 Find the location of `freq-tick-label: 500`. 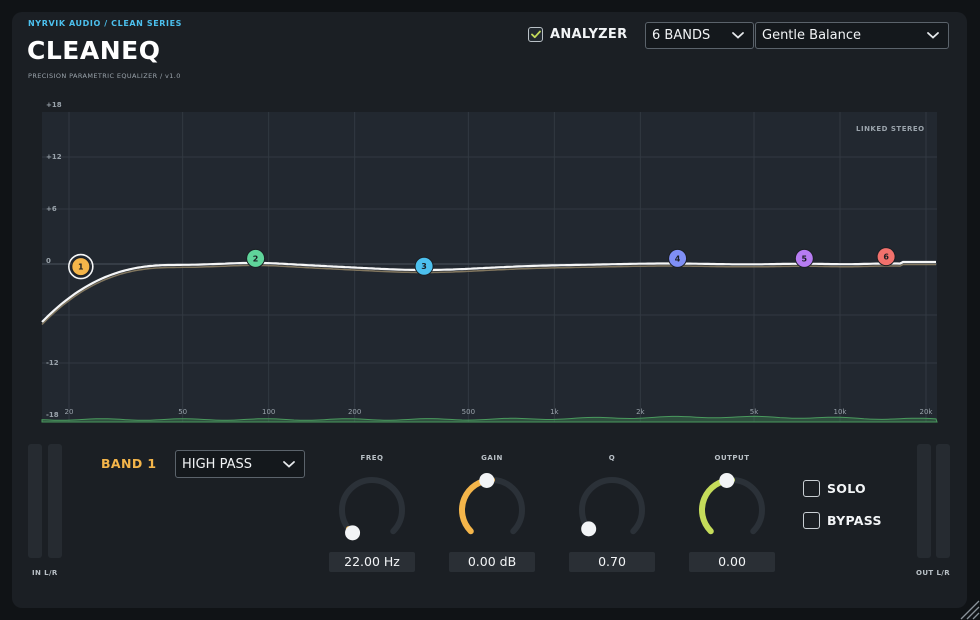

freq-tick-label: 500 is located at coordinates (468, 412).